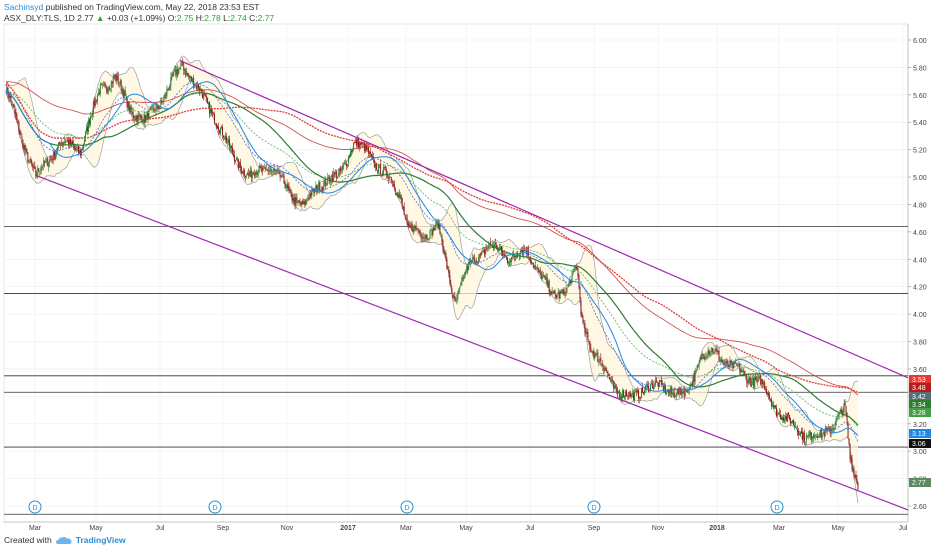  Describe the element at coordinates (100, 540) in the screenshot. I see `tradingview-brand: TradingView` at that location.